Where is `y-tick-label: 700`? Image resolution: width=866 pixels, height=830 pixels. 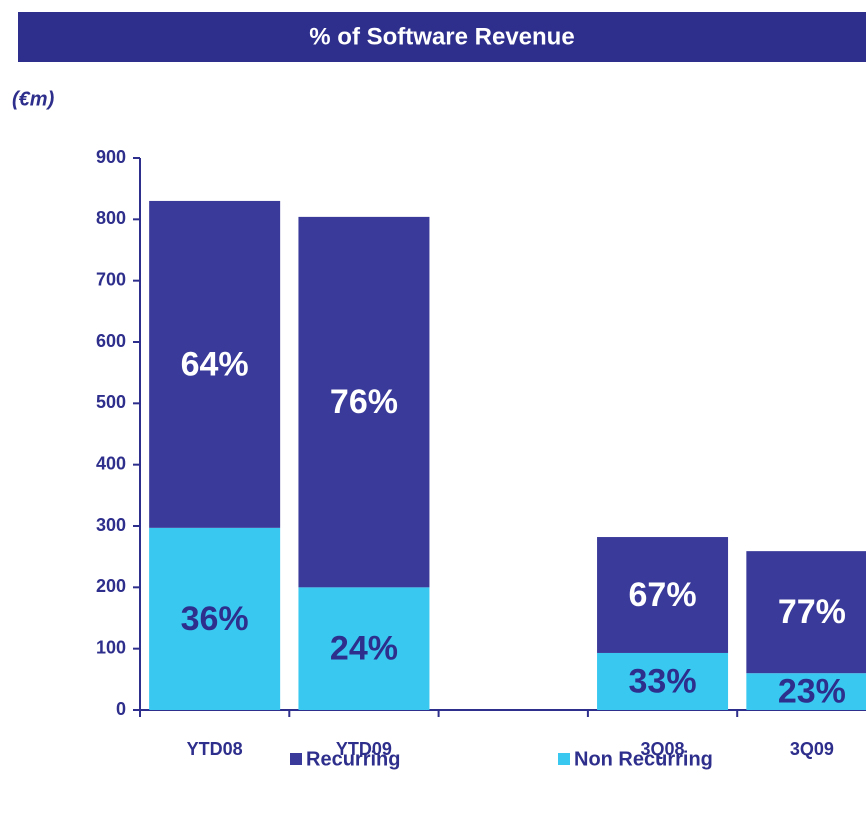
y-tick-label: 700 is located at coordinates (111, 279).